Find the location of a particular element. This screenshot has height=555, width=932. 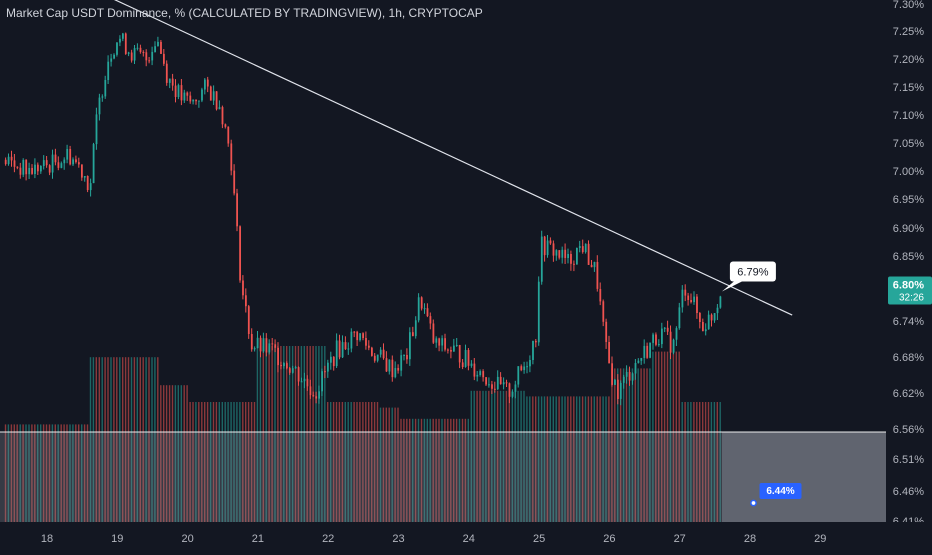

time-tick-label: 29 is located at coordinates (820, 539).